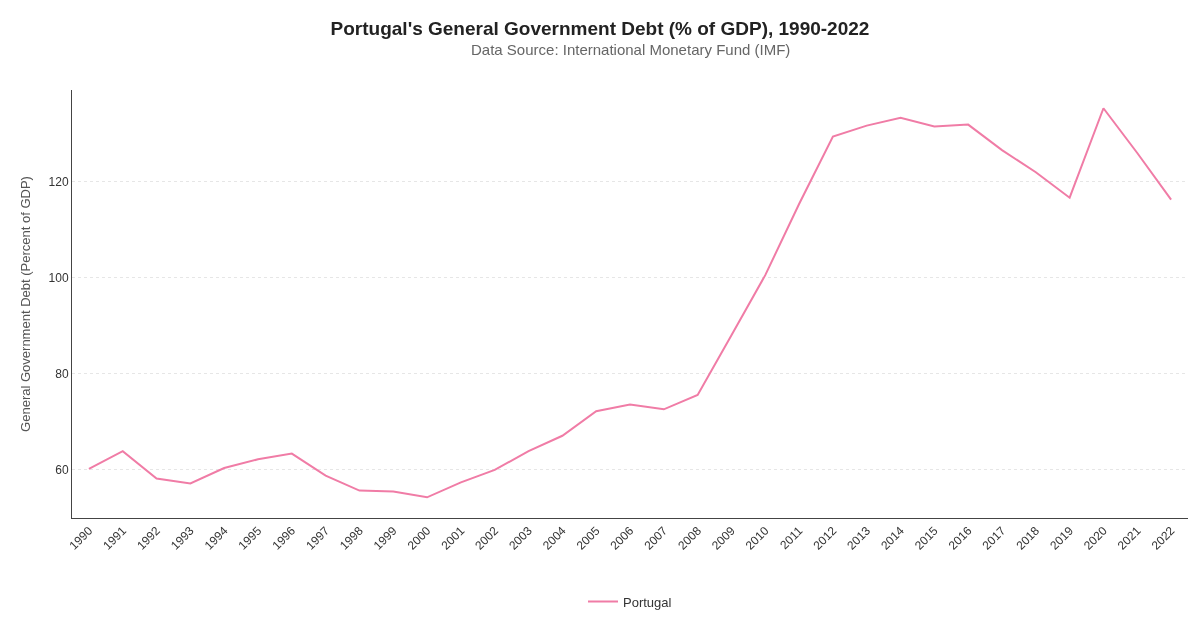  I want to click on y-tick-label: 120, so click(58, 181).